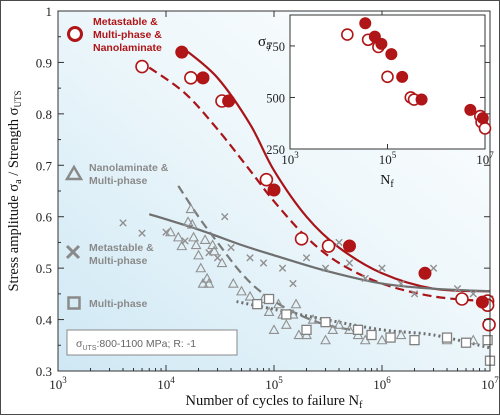 This screenshot has height=419, width=500. Describe the element at coordinates (15, 190) in the screenshot. I see `y-axis-label: Stress amplitude σa / Strength σUTS` at that location.